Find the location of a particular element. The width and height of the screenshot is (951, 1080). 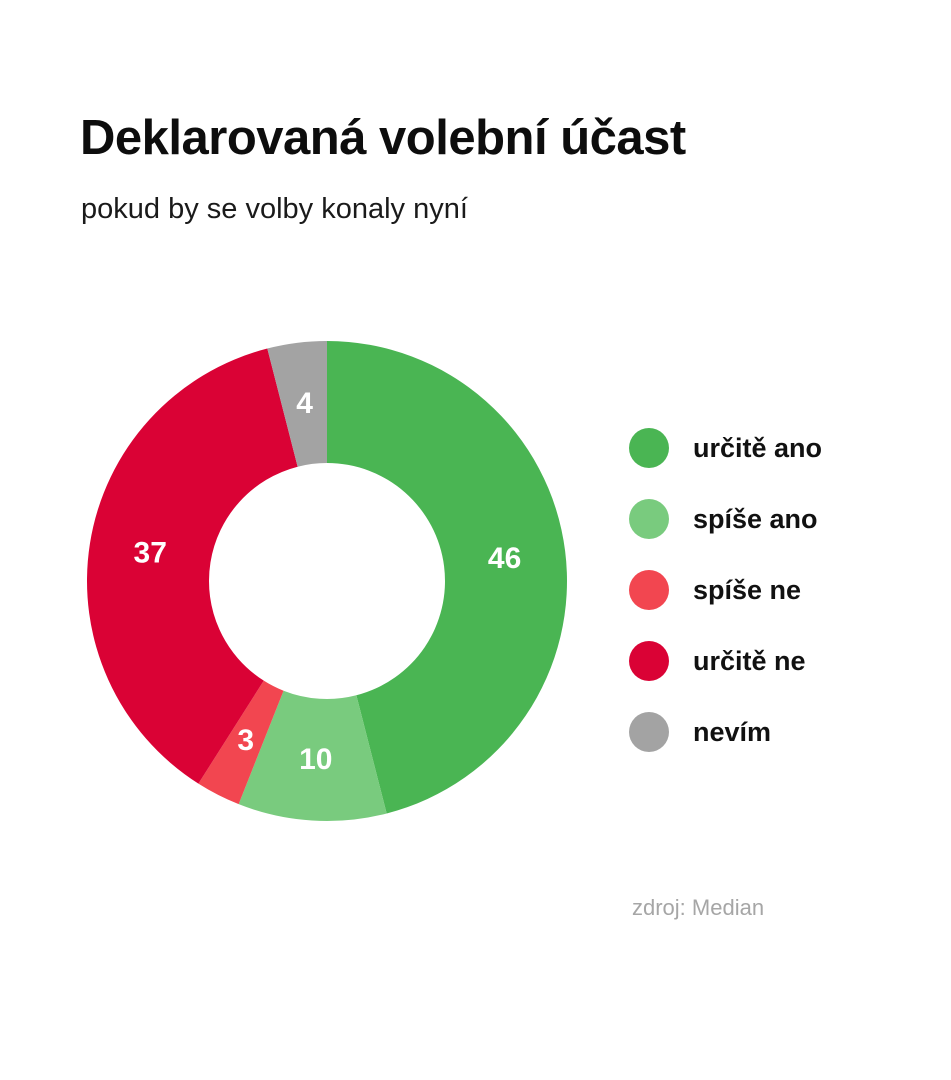

legend-item-spise-ano: spíše ano is located at coordinates (723, 519).